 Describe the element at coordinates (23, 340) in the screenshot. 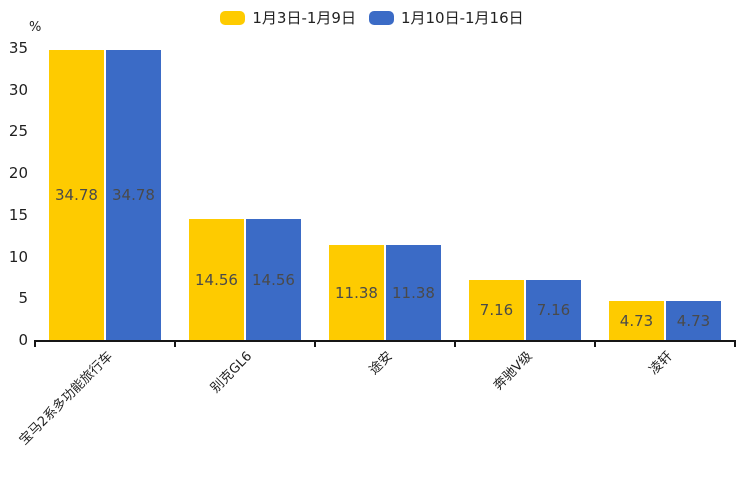

I see `y-axis-tick-label: 0` at that location.